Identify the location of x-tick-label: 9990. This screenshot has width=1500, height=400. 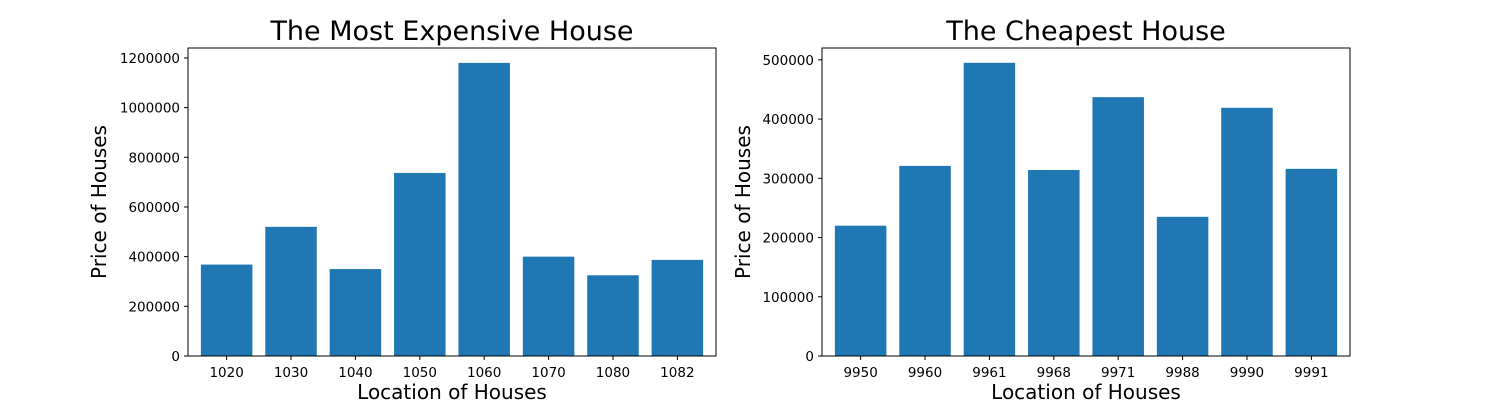
(1247, 373).